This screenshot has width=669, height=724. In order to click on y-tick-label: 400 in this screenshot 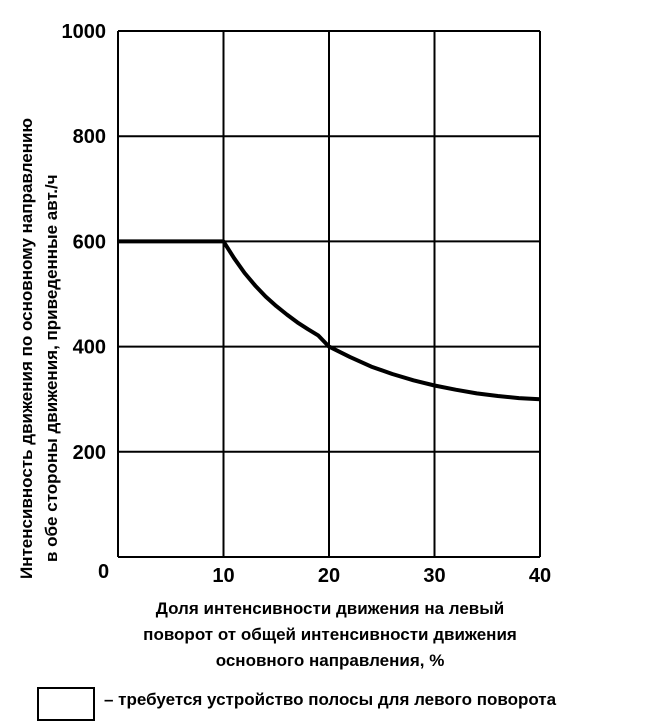, I will do `click(89, 348)`.